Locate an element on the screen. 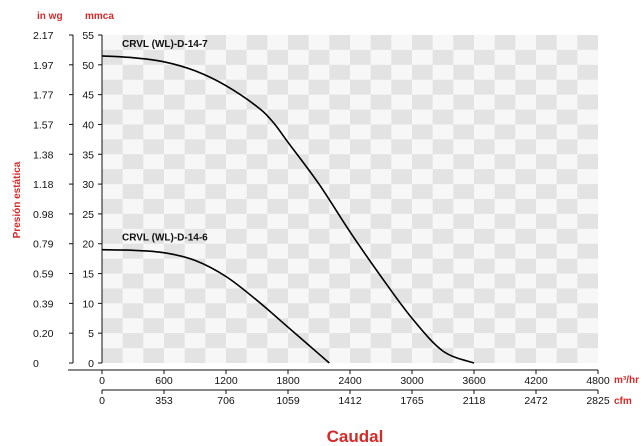 The image size is (641, 446). x-secondary-tick-label: 706 is located at coordinates (226, 401).